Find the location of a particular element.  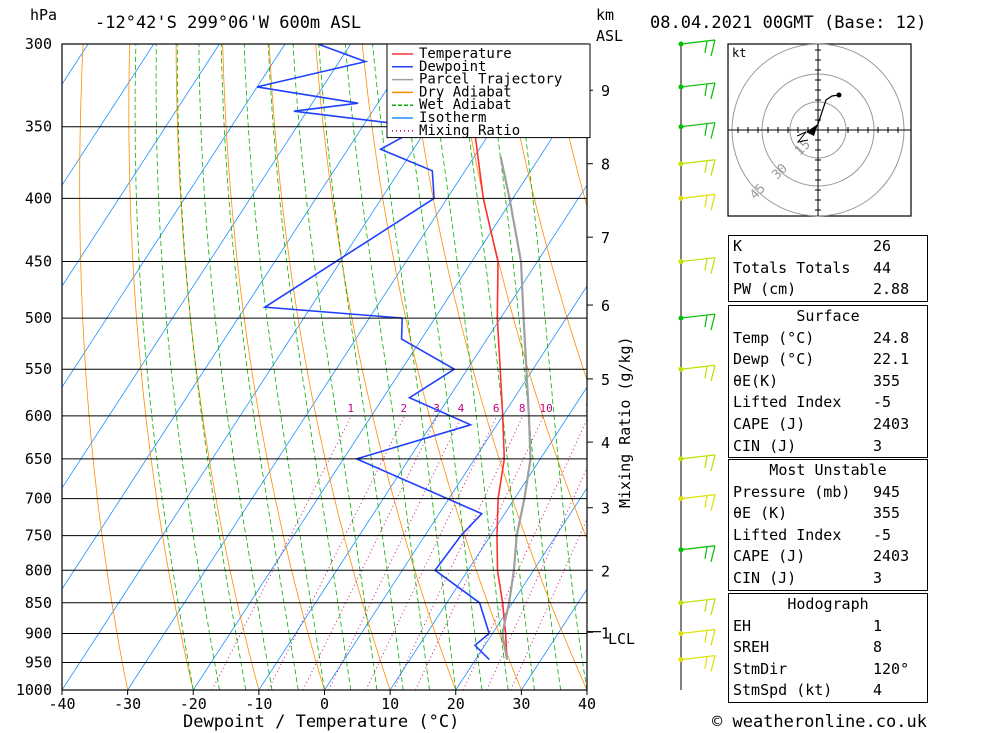

pressure-tick-label: 500 is located at coordinates (38, 318).